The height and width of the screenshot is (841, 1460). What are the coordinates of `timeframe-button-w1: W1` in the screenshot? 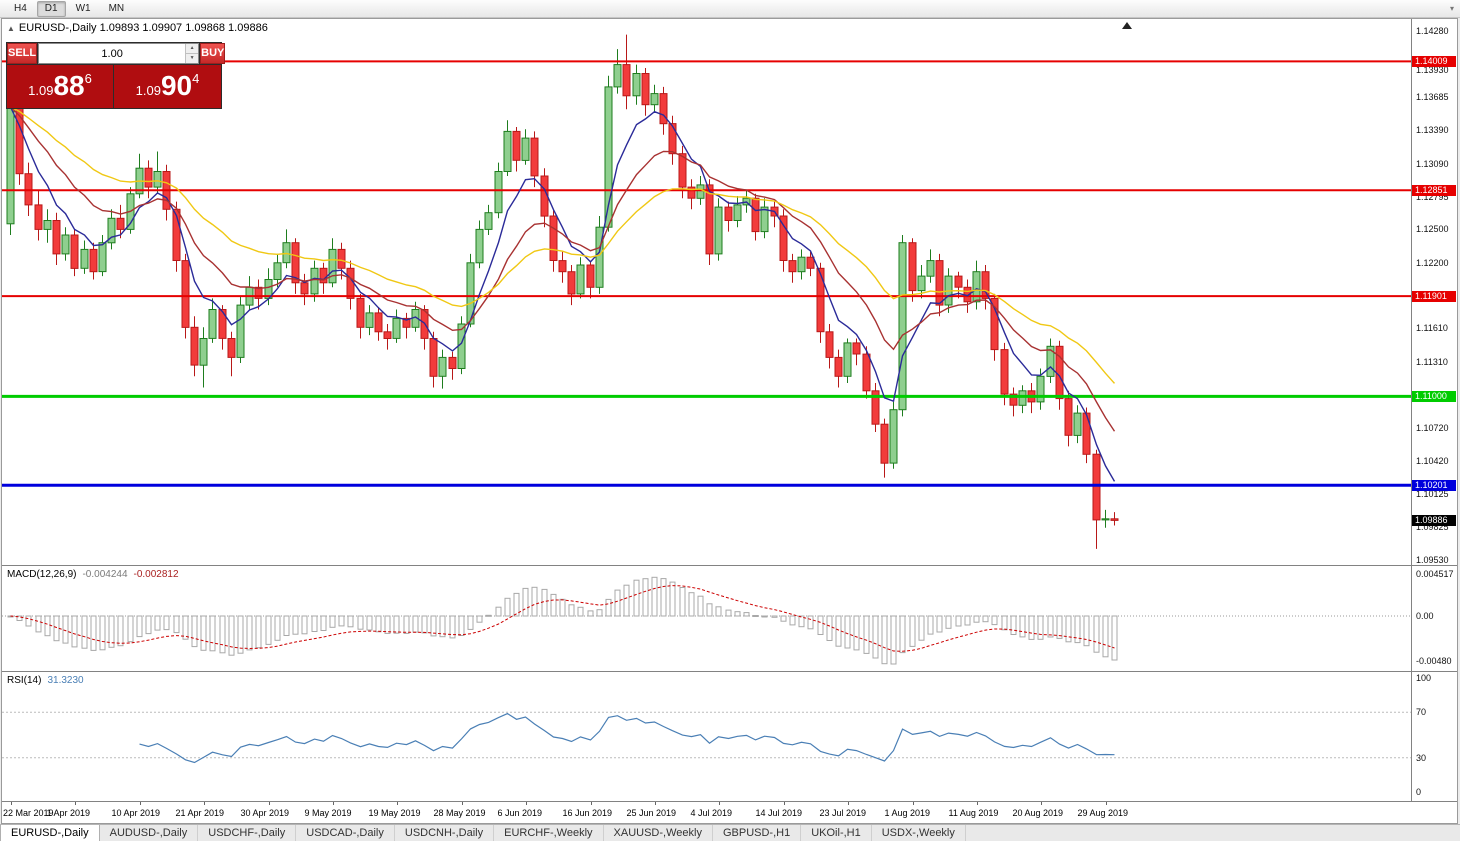 It's located at (83, 8).